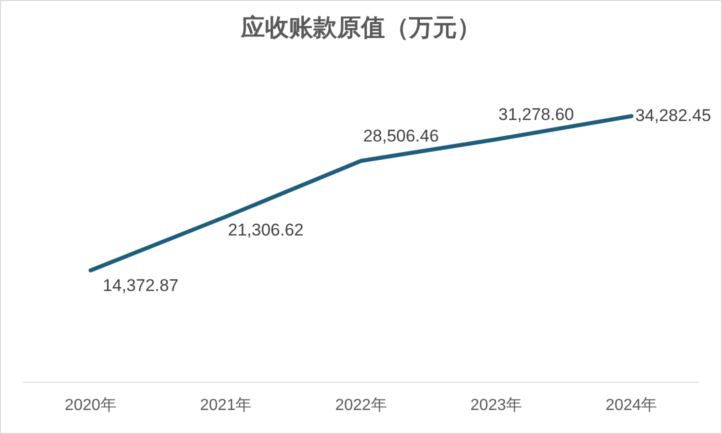 This screenshot has height=434, width=722. Describe the element at coordinates (496, 405) in the screenshot. I see `x-tick-label: 2023年` at that location.